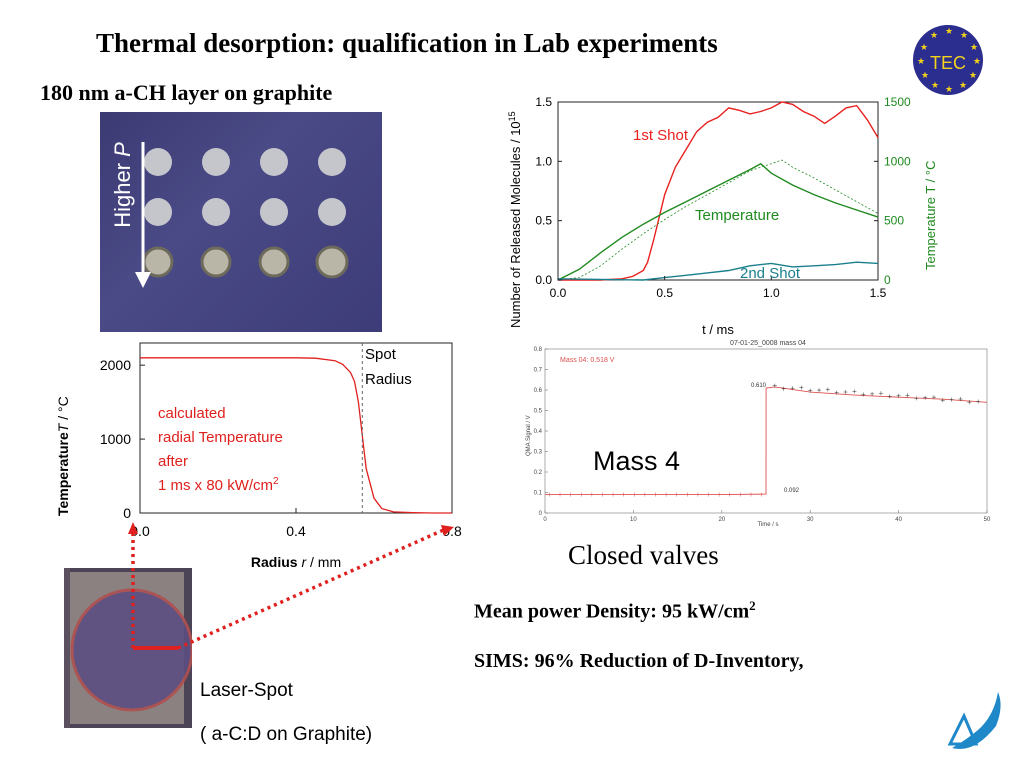 The image size is (1024, 768). Describe the element at coordinates (633, 520) in the screenshot. I see `x-tick-label: 10` at that location.